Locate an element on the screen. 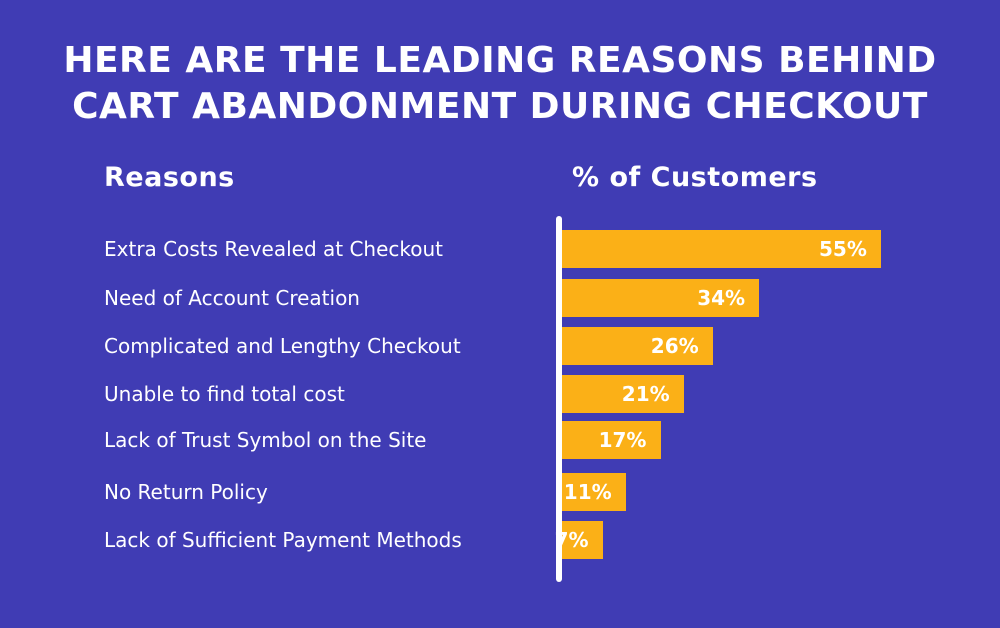 Image resolution: width=1000 pixels, height=628 pixels. reason-label: Complicated and Lengthy Checkout is located at coordinates (282, 346).